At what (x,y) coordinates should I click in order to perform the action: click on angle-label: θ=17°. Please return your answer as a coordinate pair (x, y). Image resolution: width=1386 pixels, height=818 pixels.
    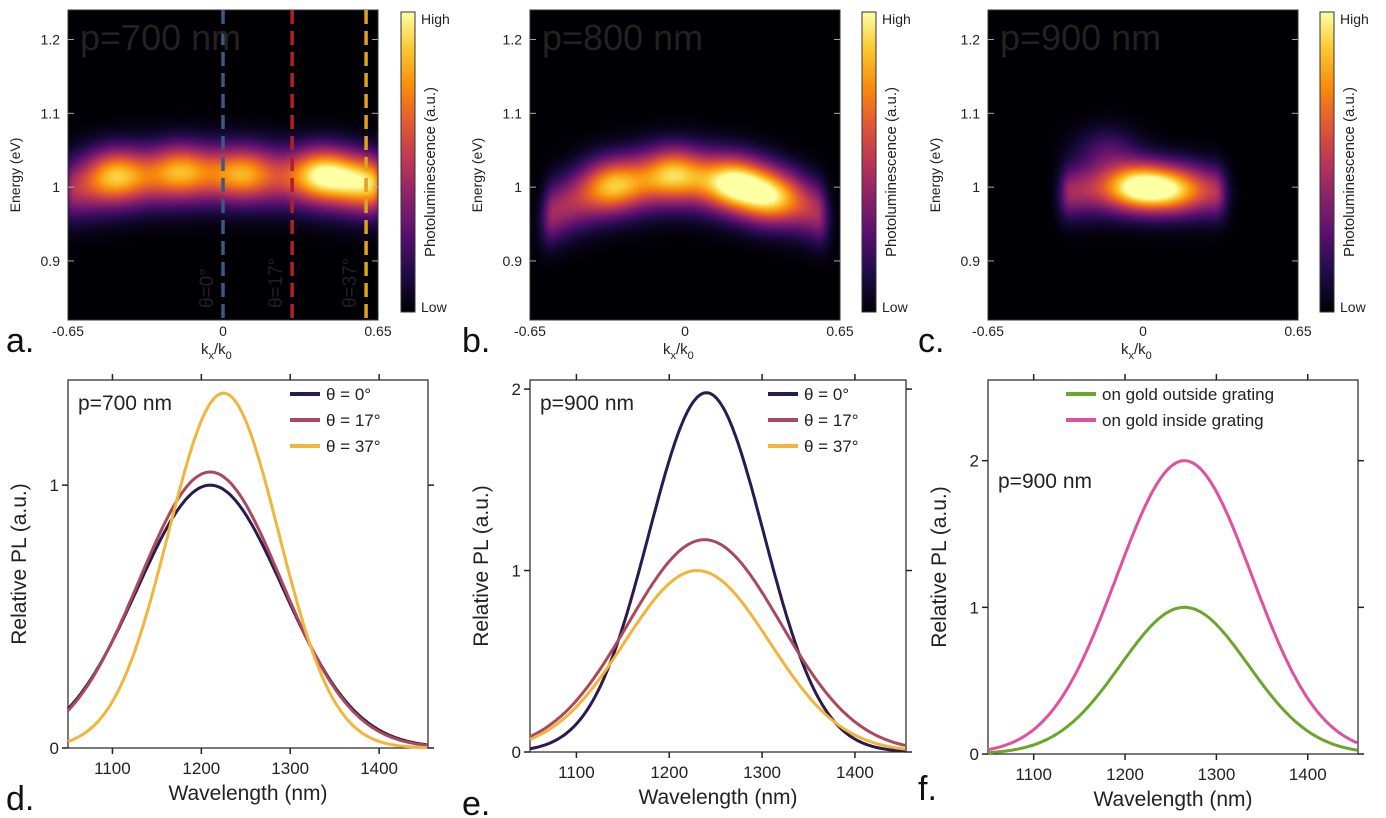
    Looking at the image, I should click on (276, 283).